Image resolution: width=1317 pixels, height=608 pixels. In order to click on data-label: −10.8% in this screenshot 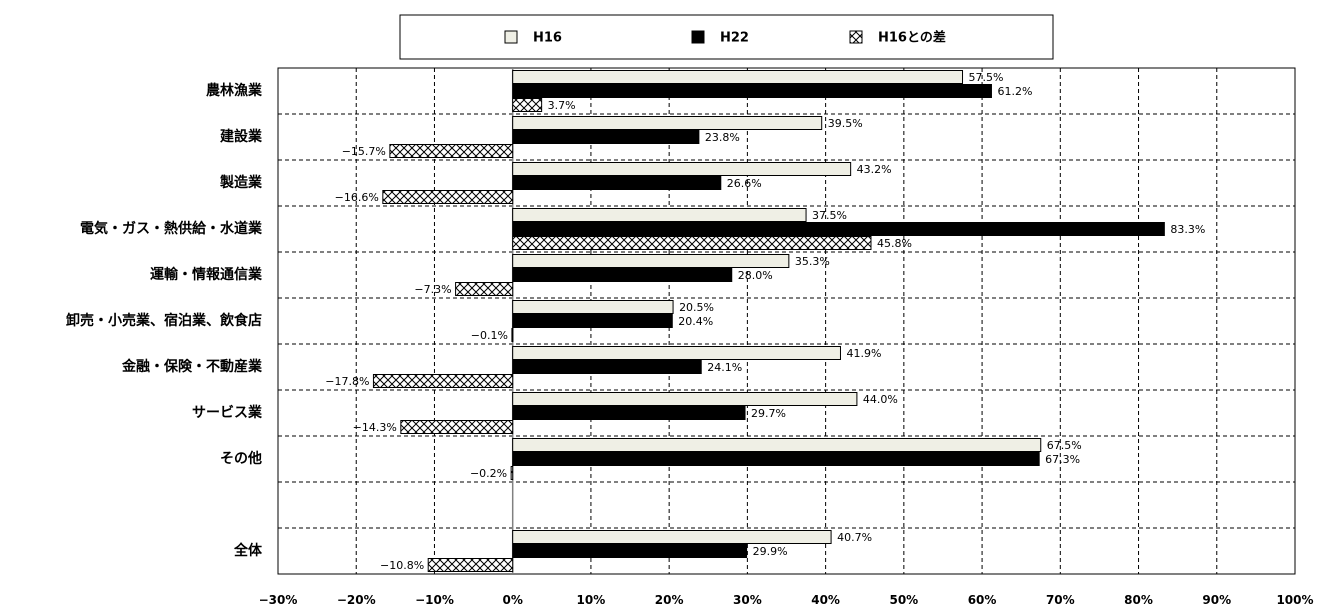, I will do `click(402, 565)`.